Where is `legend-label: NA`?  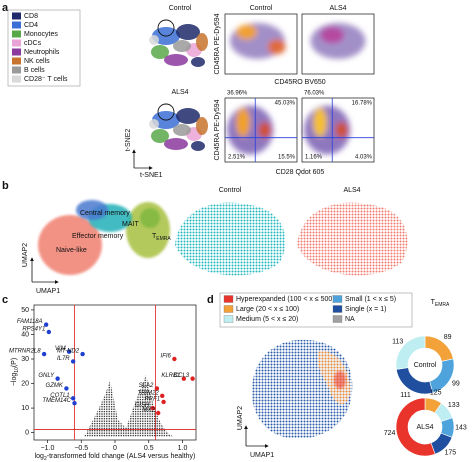 legend-label: NA is located at coordinates (350, 319).